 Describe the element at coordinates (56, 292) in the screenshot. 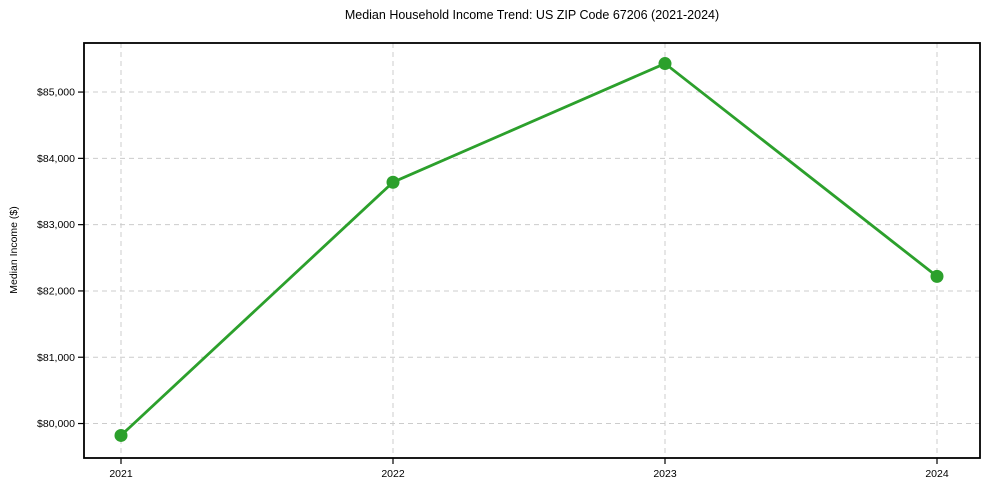

I see `y-tick-label: $82,000` at that location.